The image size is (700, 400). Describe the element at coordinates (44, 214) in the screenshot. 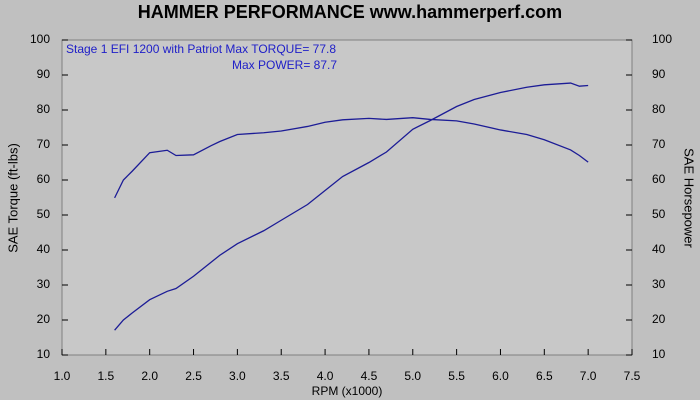

I see `y-tick-label: 50` at that location.